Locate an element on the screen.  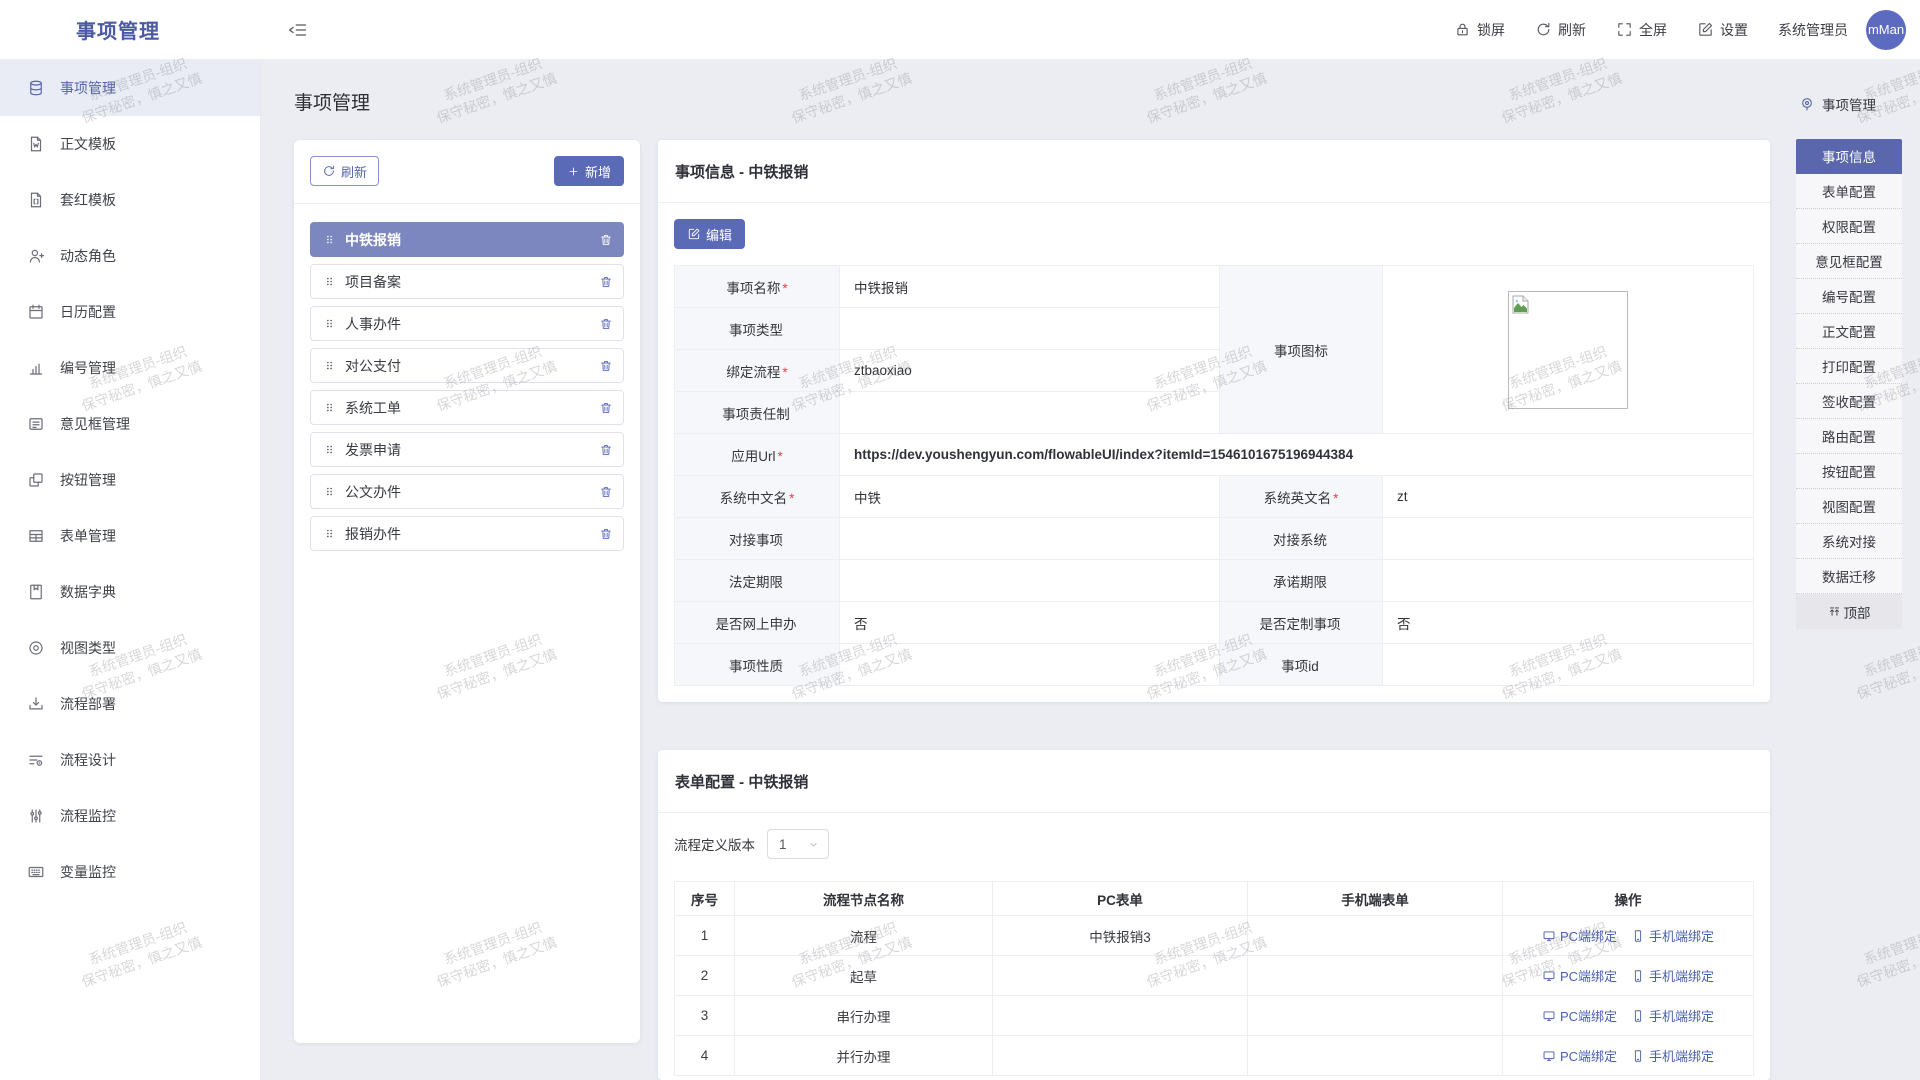
list-item: 报销办件 is located at coordinates (467, 533).